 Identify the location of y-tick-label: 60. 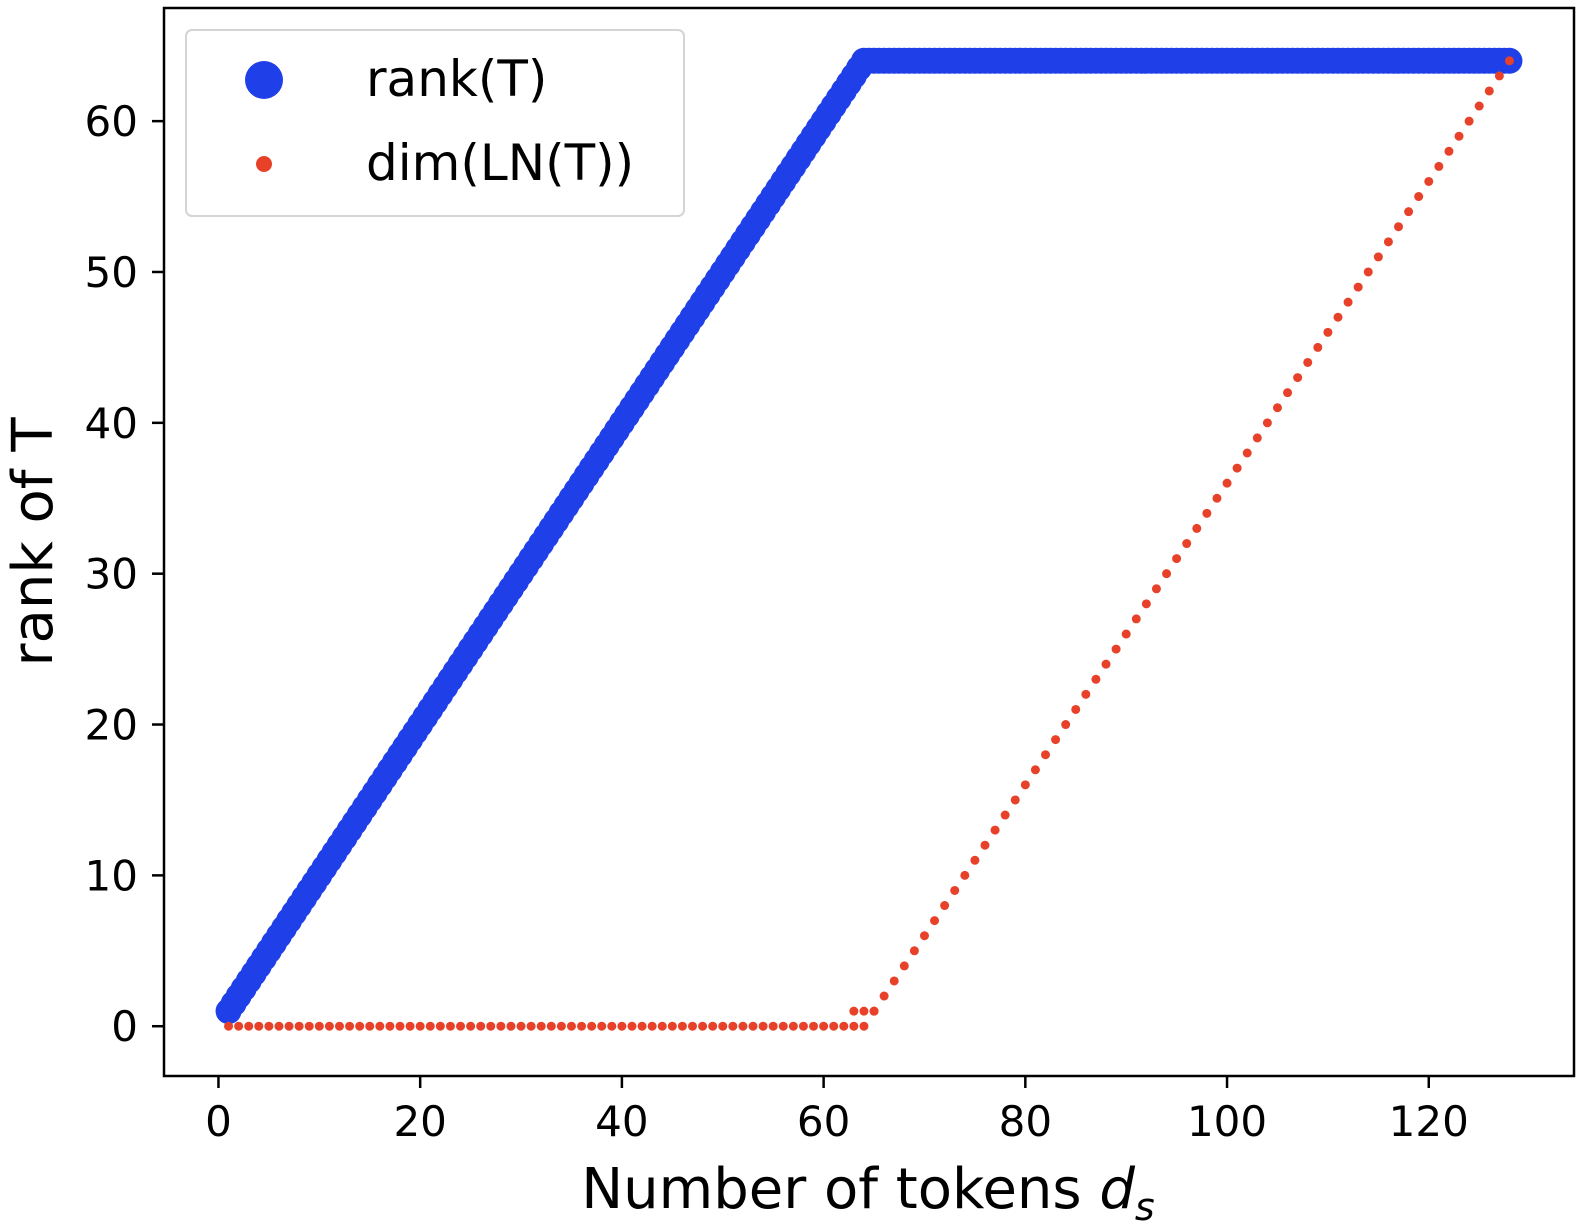
(111, 121).